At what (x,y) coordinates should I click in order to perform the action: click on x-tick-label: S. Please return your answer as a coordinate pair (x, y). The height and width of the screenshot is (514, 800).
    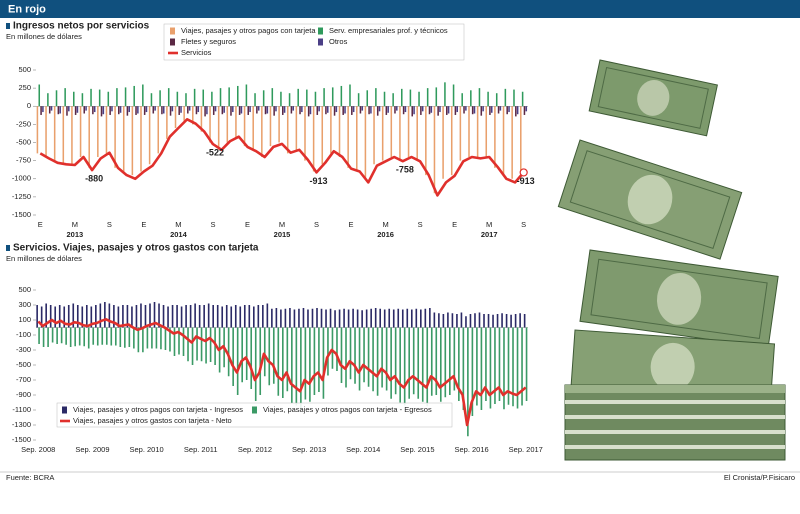
    Looking at the image, I should click on (420, 224).